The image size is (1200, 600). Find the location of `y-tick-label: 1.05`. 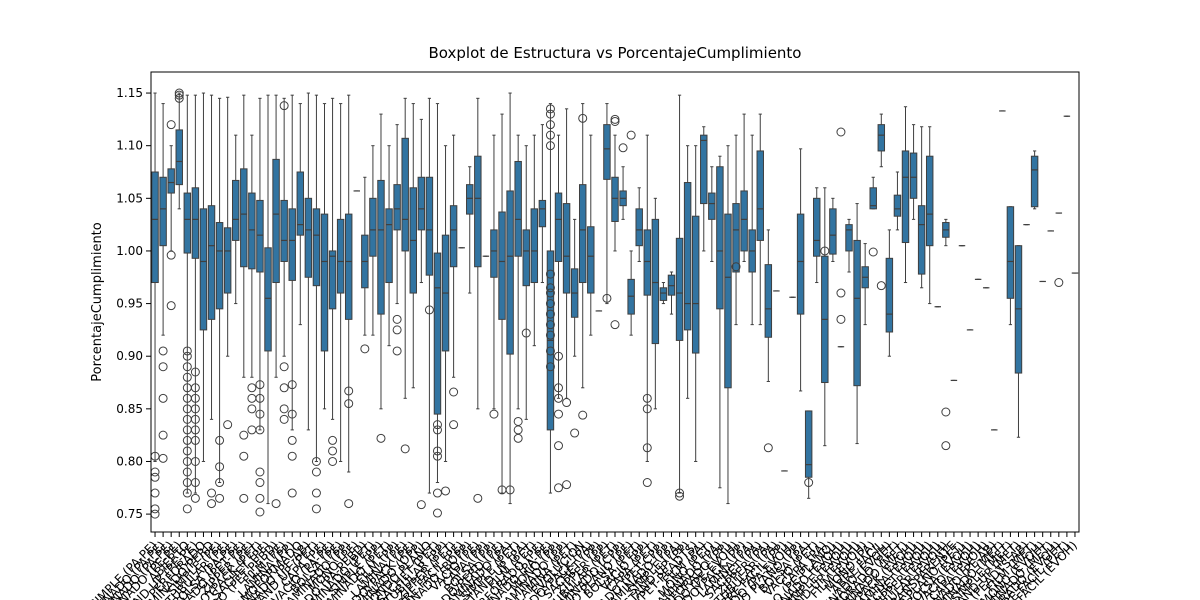

y-tick-label: 1.05 is located at coordinates (129, 198).